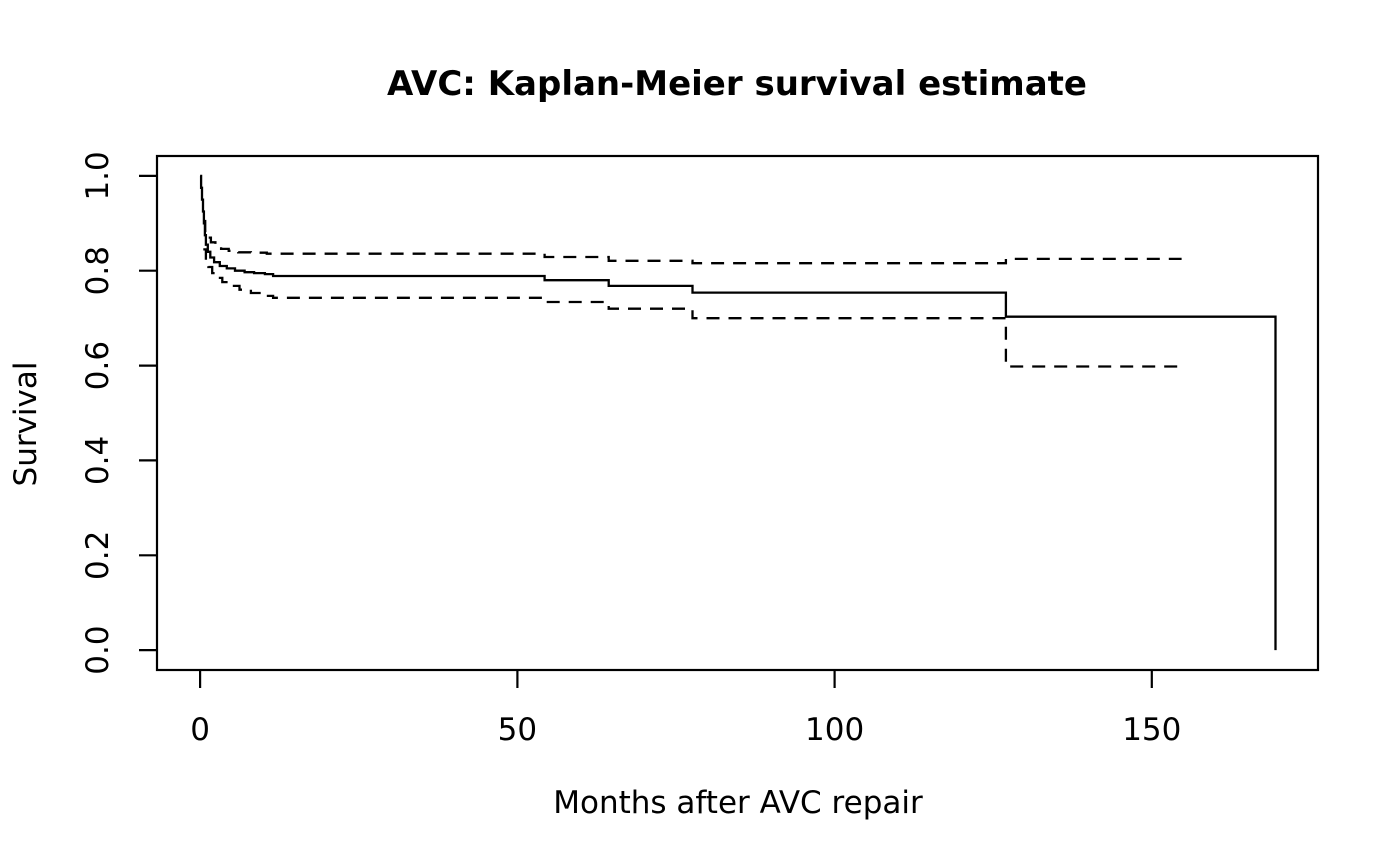 The image size is (1400, 866). What do you see at coordinates (738, 803) in the screenshot?
I see `x-axis-label: Months after AVC repair` at bounding box center [738, 803].